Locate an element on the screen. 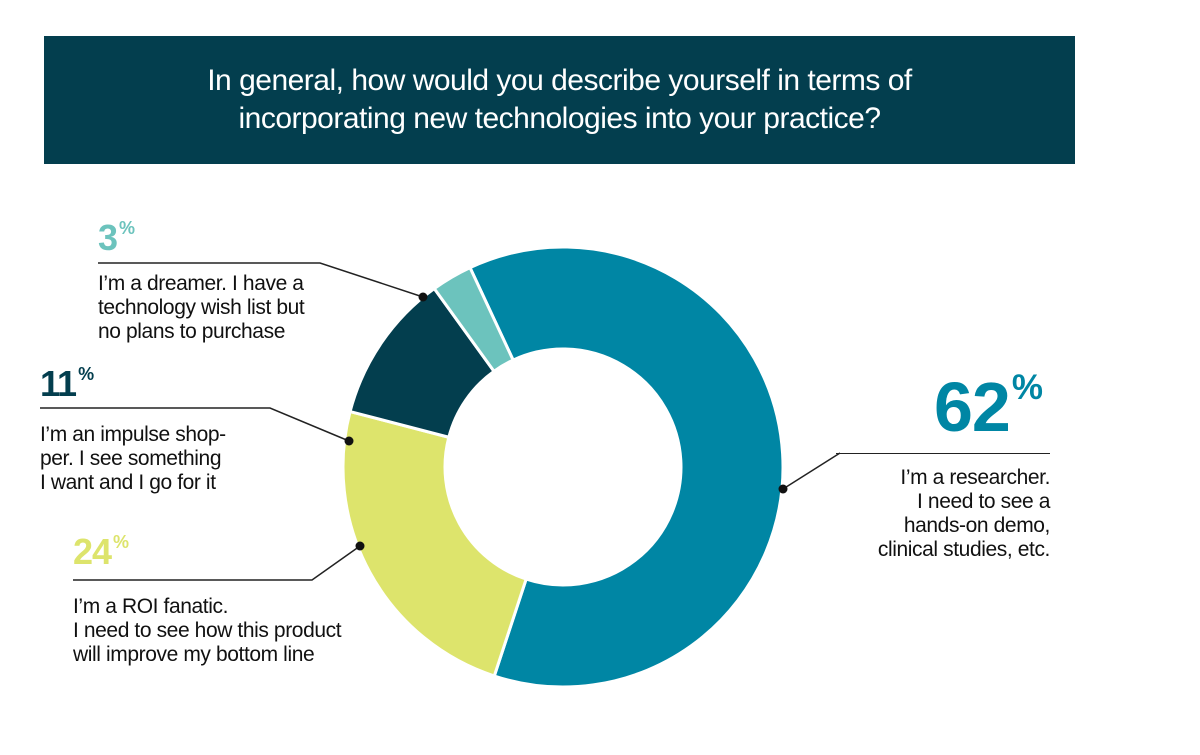  desc-impulse-line-2: per. I see something is located at coordinates (131, 458).